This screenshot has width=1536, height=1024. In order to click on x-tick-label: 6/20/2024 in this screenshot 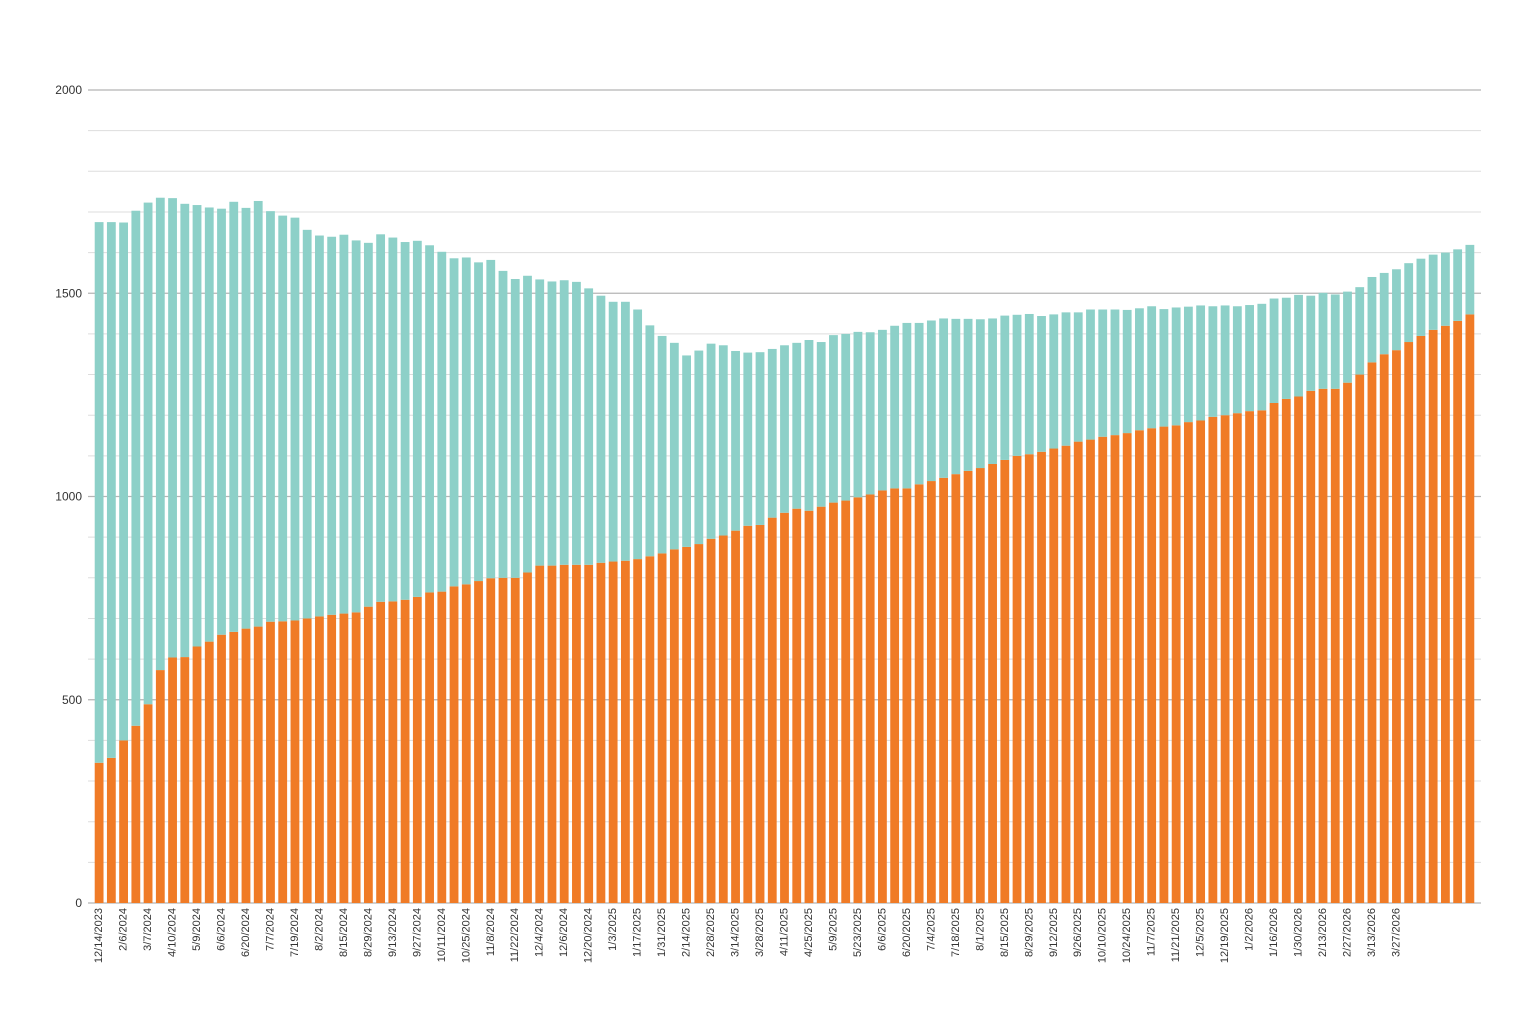, I will do `click(246, 932)`.